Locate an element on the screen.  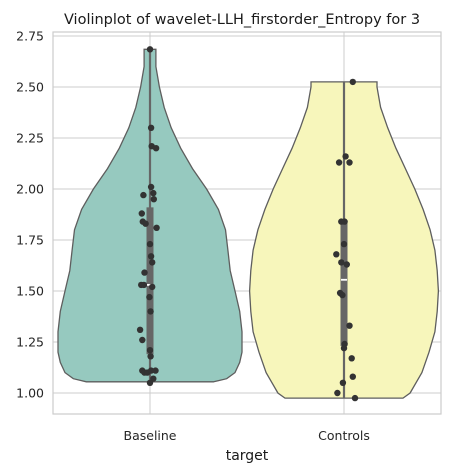
y-tick-label: 2.00 is located at coordinates (30, 189).